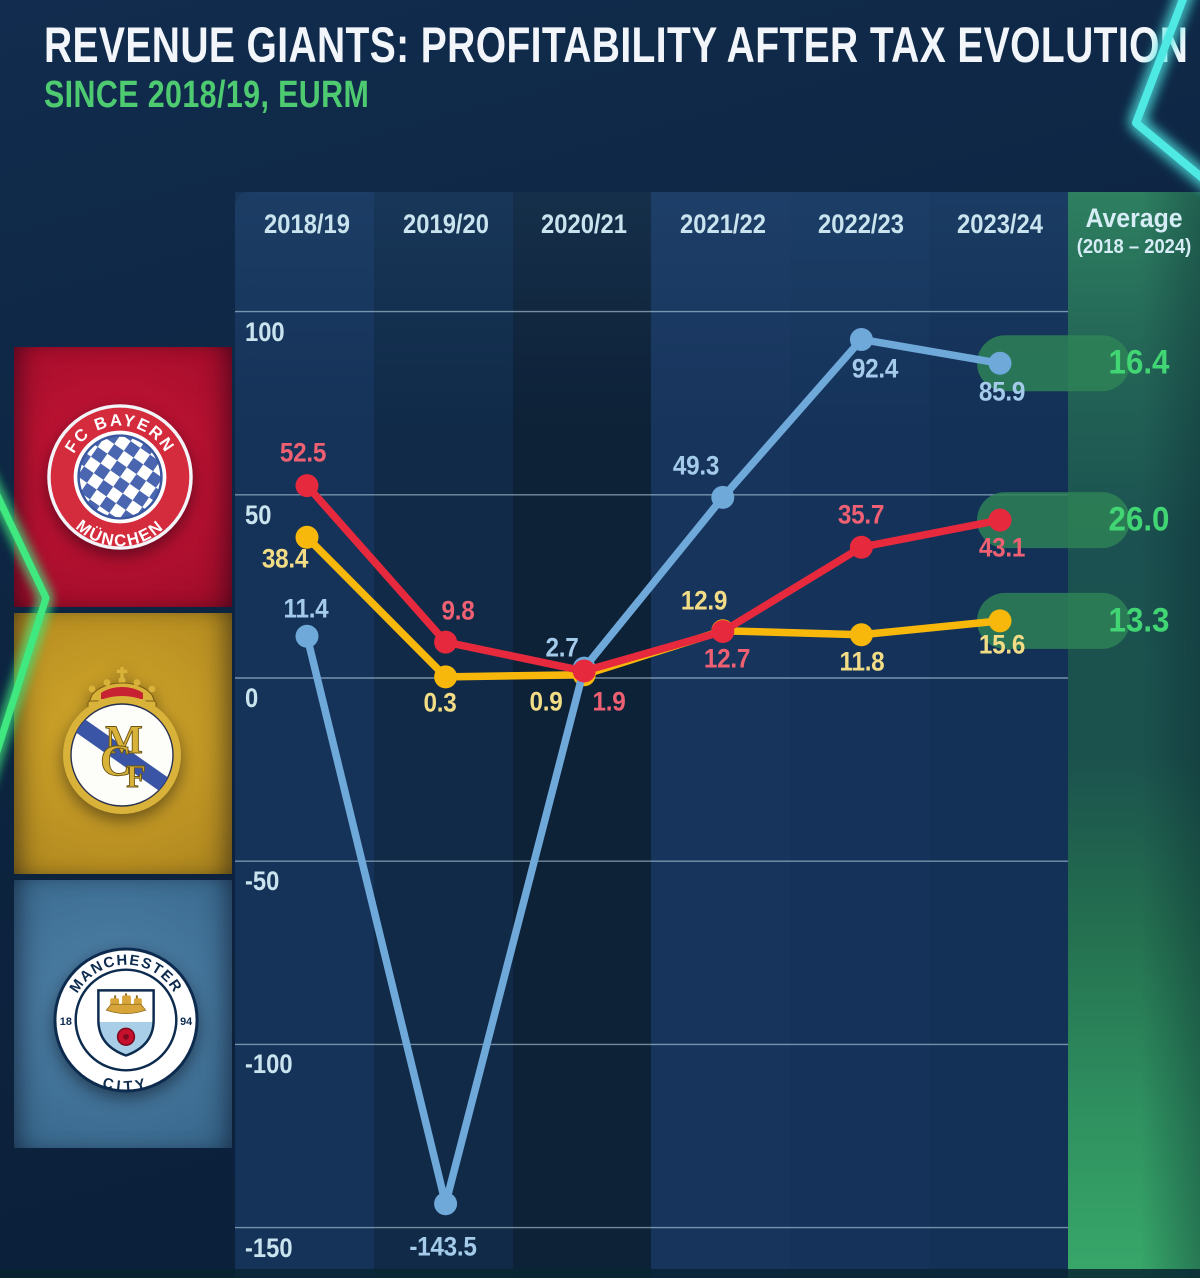 Image resolution: width=1200 pixels, height=1278 pixels. I want to click on club-panel-real-madrid: M C F, so click(123, 743).